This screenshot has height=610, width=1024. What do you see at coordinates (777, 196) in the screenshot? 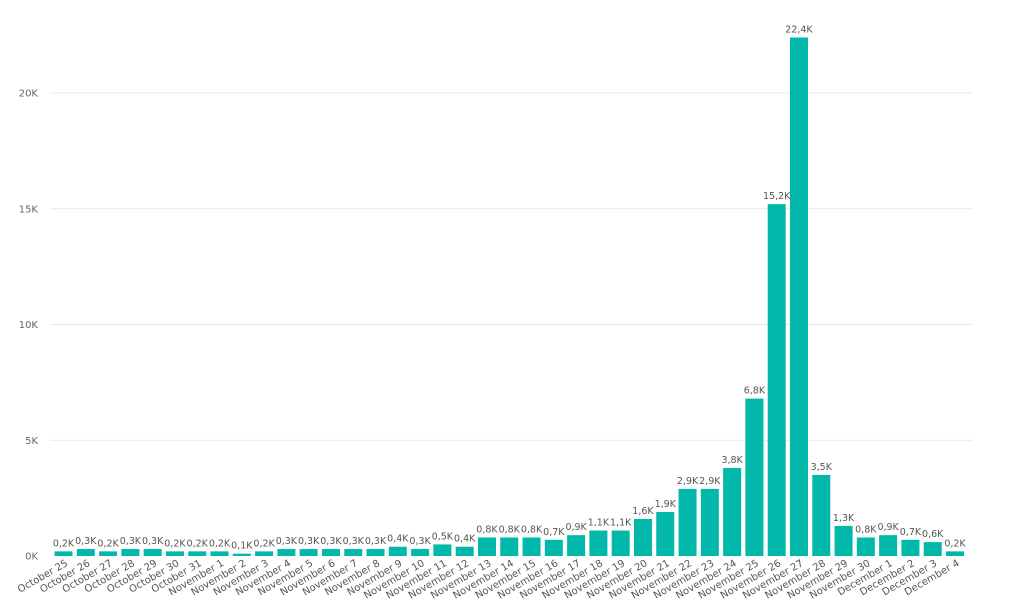
I see `data-label: 15,2K` at bounding box center [777, 196].